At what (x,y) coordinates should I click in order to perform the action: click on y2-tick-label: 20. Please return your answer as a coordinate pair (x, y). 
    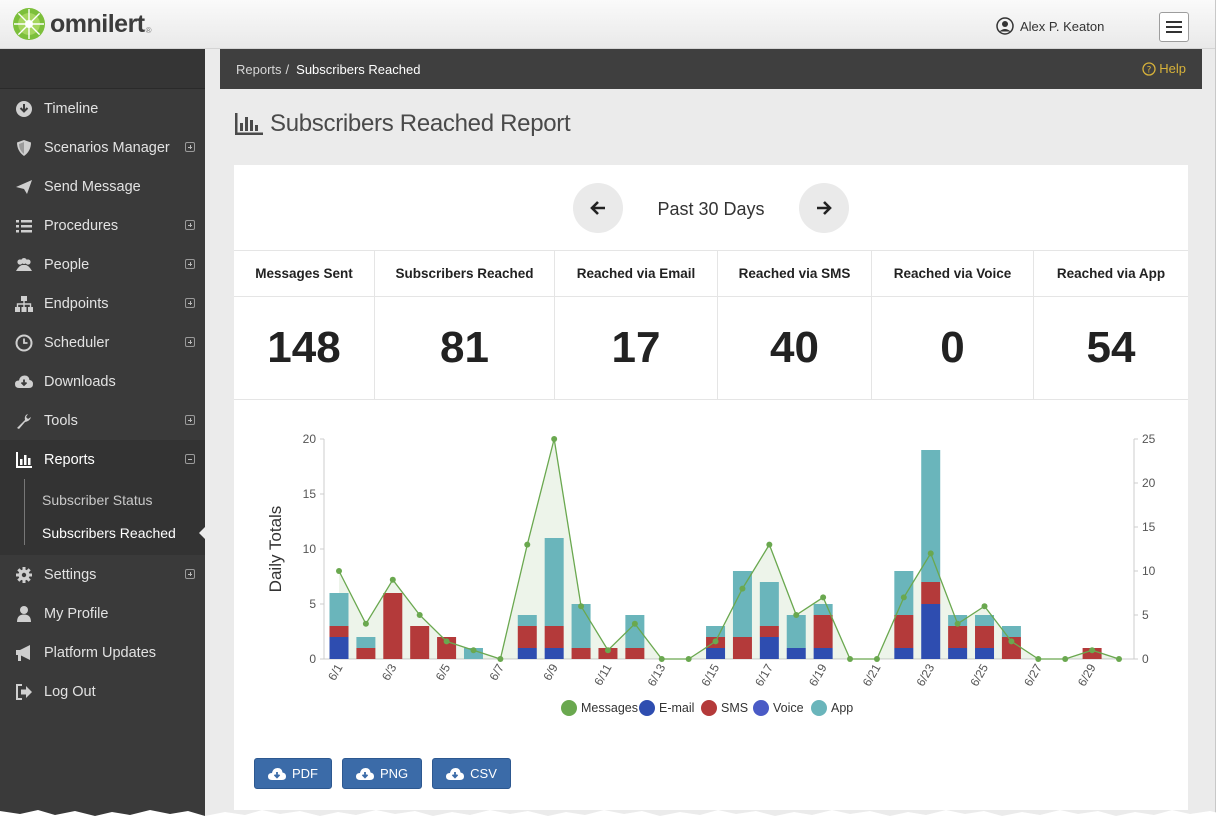
    Looking at the image, I should click on (1149, 483).